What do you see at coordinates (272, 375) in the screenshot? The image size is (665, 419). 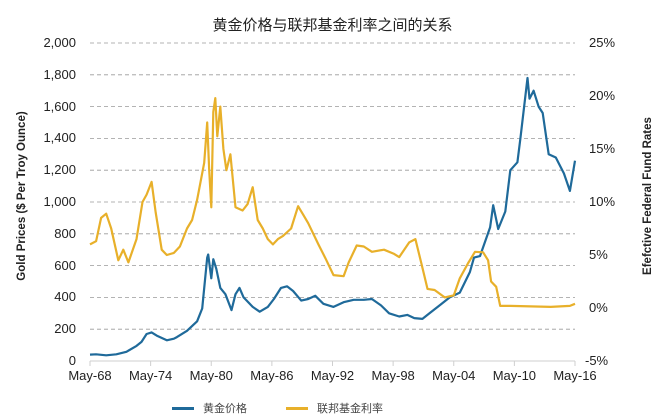 I see `x-tick-label: May-86` at bounding box center [272, 375].